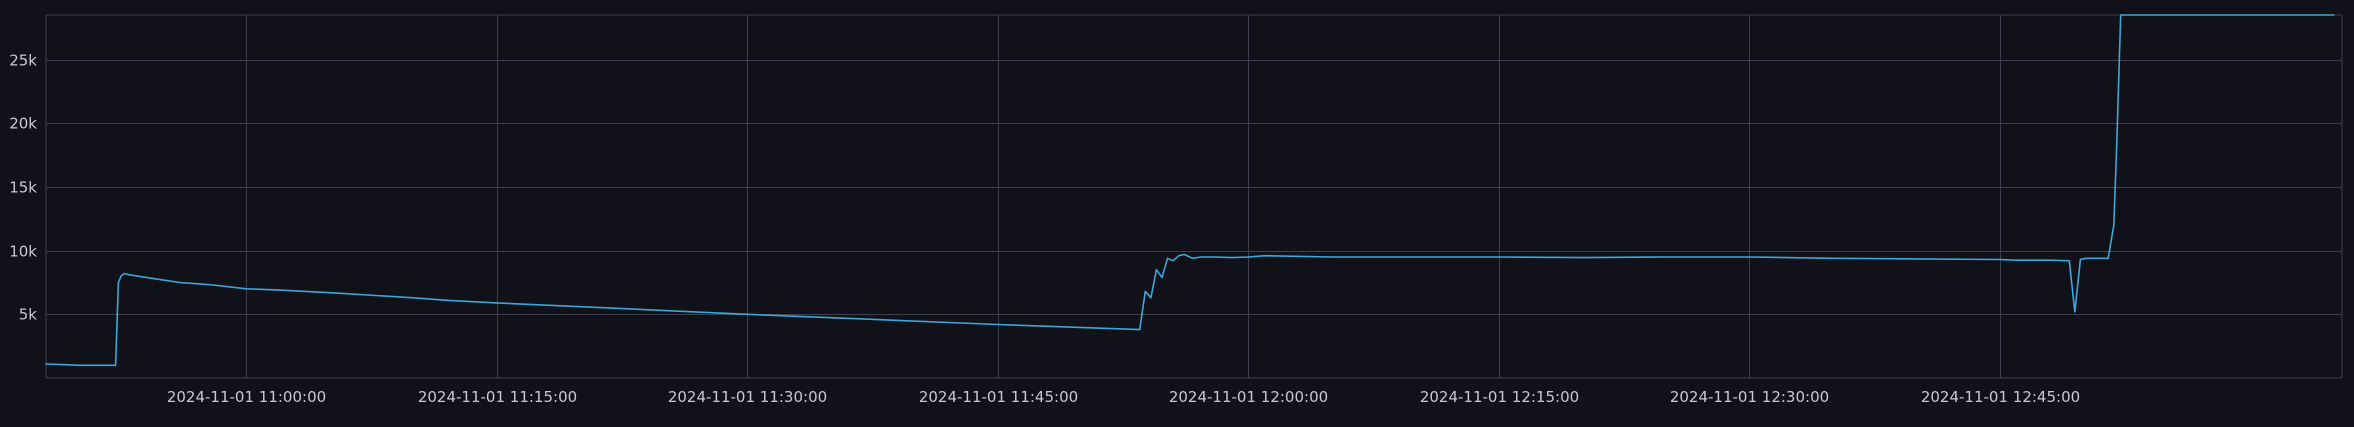 The height and width of the screenshot is (427, 2354). Describe the element at coordinates (747, 397) in the screenshot. I see `x-tick-label: 2024-11-01 11:30:00` at that location.